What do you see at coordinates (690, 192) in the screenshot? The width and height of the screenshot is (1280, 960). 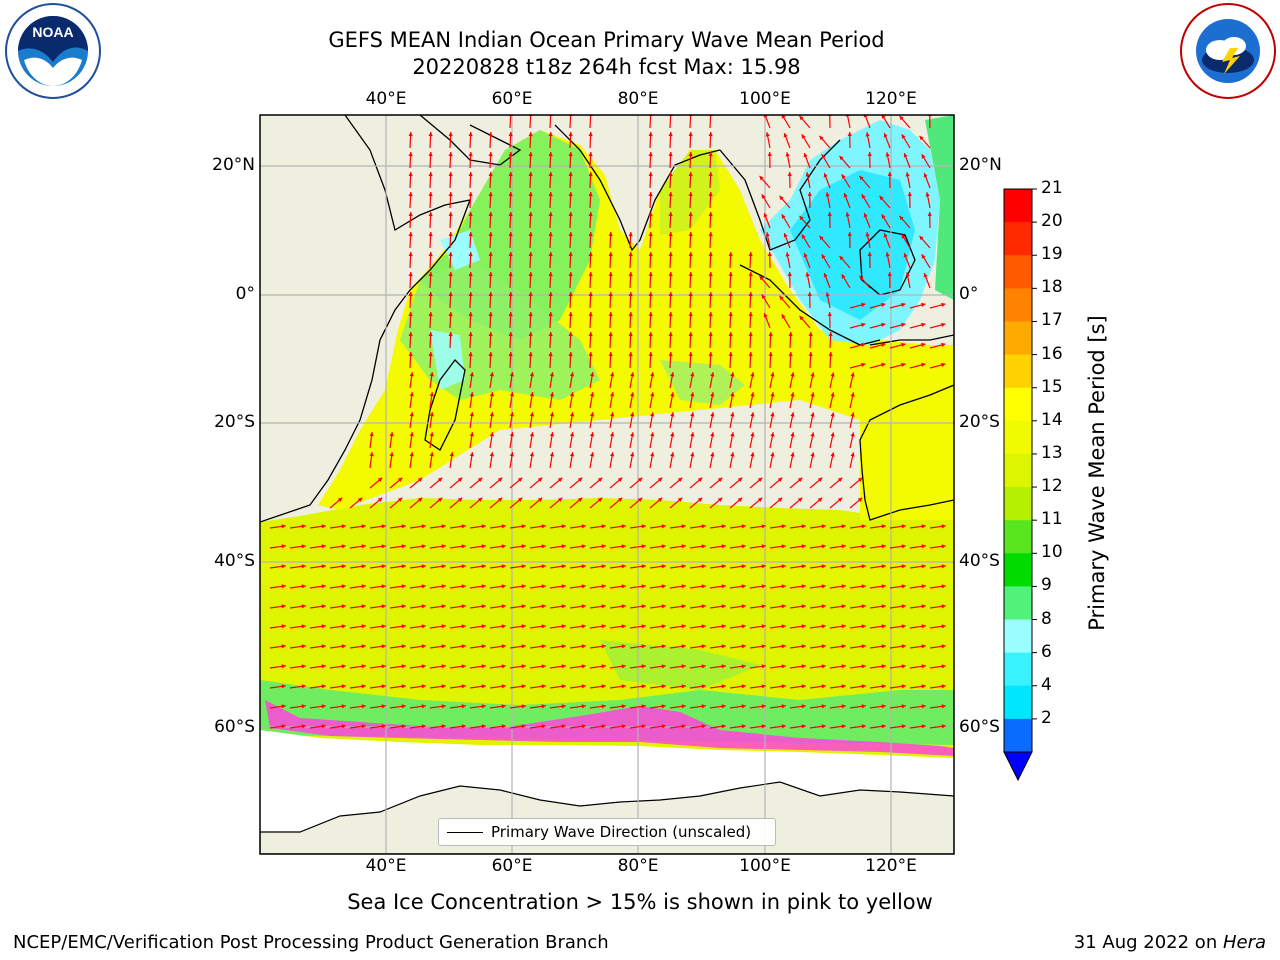 I see `green-field-bengal` at bounding box center [690, 192].